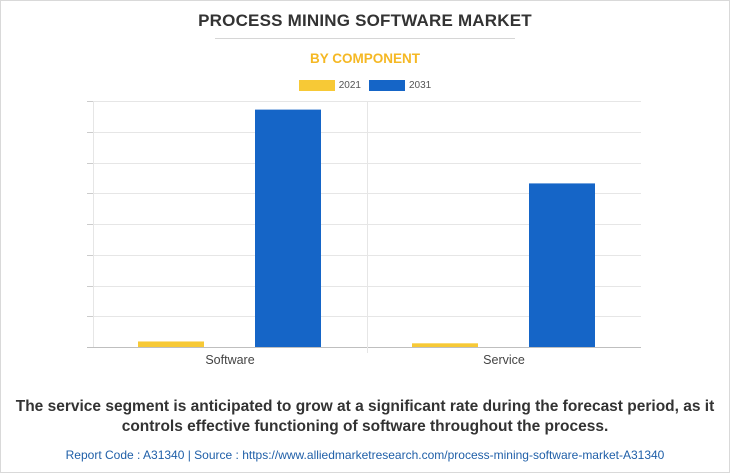 The width and height of the screenshot is (730, 473). I want to click on legend-label-2021: 2021, so click(349, 85).